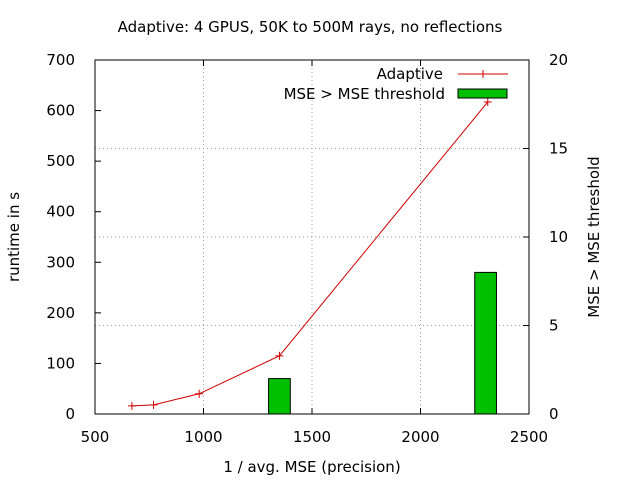  Describe the element at coordinates (554, 414) in the screenshot. I see `y2-tick-label: 0` at that location.